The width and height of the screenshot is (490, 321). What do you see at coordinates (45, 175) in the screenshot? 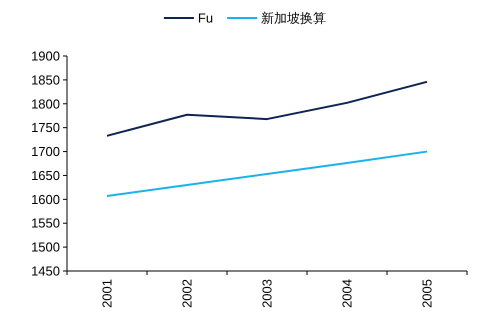
I see `y-tick-label: 1650` at bounding box center [45, 175].